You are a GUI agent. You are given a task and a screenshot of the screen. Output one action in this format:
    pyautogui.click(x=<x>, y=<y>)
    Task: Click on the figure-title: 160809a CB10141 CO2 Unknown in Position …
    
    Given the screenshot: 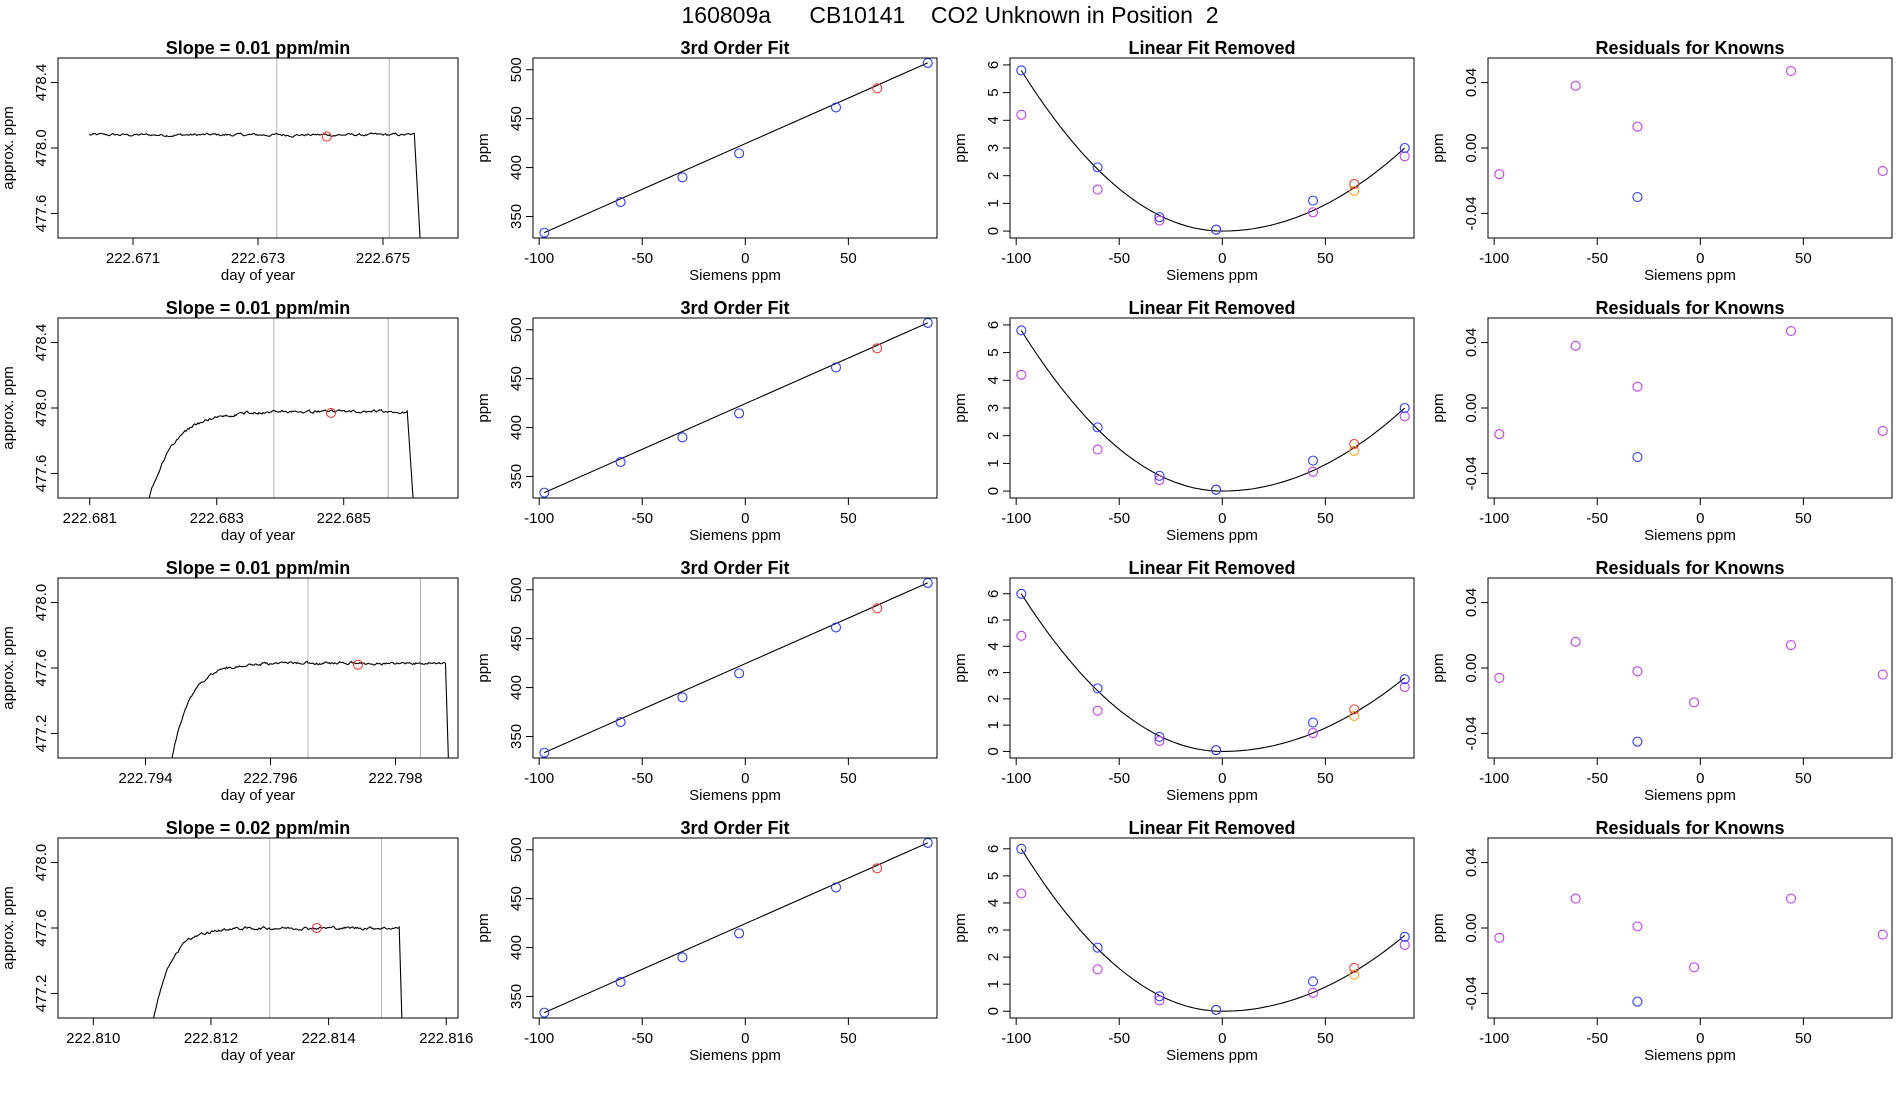 What is the action you would take?
    pyautogui.click(x=950, y=15)
    